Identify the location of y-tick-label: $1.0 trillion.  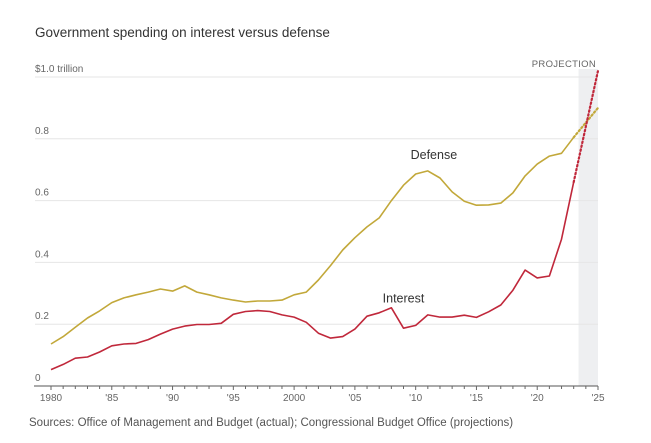
(59, 69).